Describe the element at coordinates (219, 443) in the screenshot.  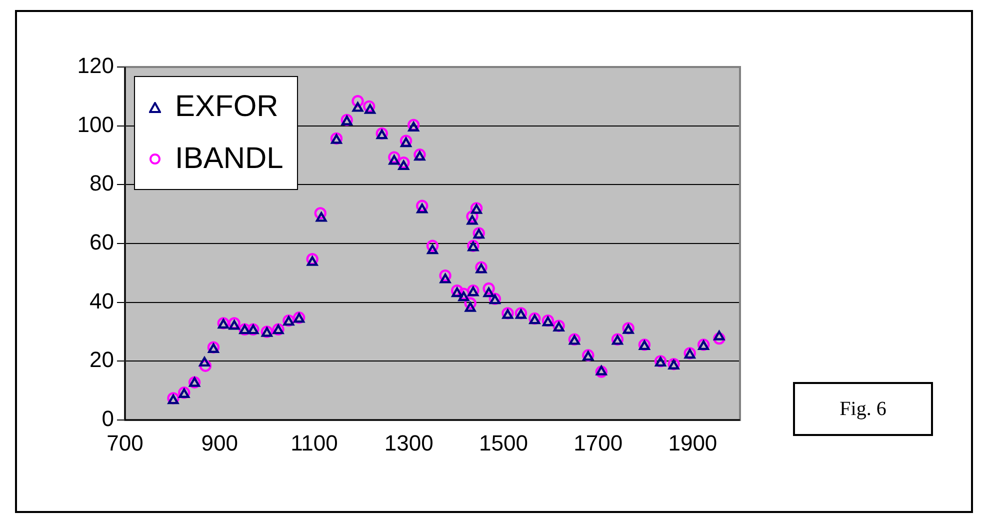
I see `x-tick-label: 900` at that location.